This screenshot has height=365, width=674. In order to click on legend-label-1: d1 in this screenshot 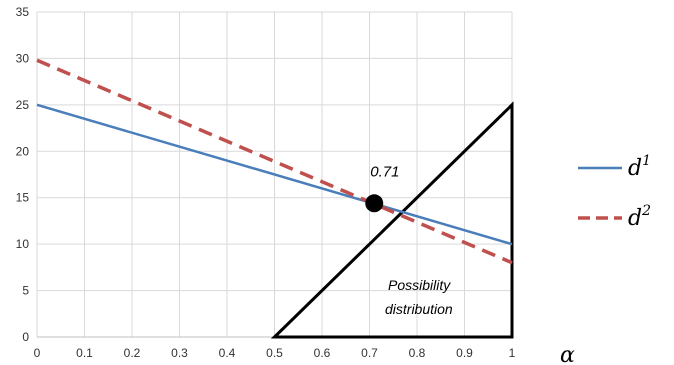, I will do `click(639, 167)`.